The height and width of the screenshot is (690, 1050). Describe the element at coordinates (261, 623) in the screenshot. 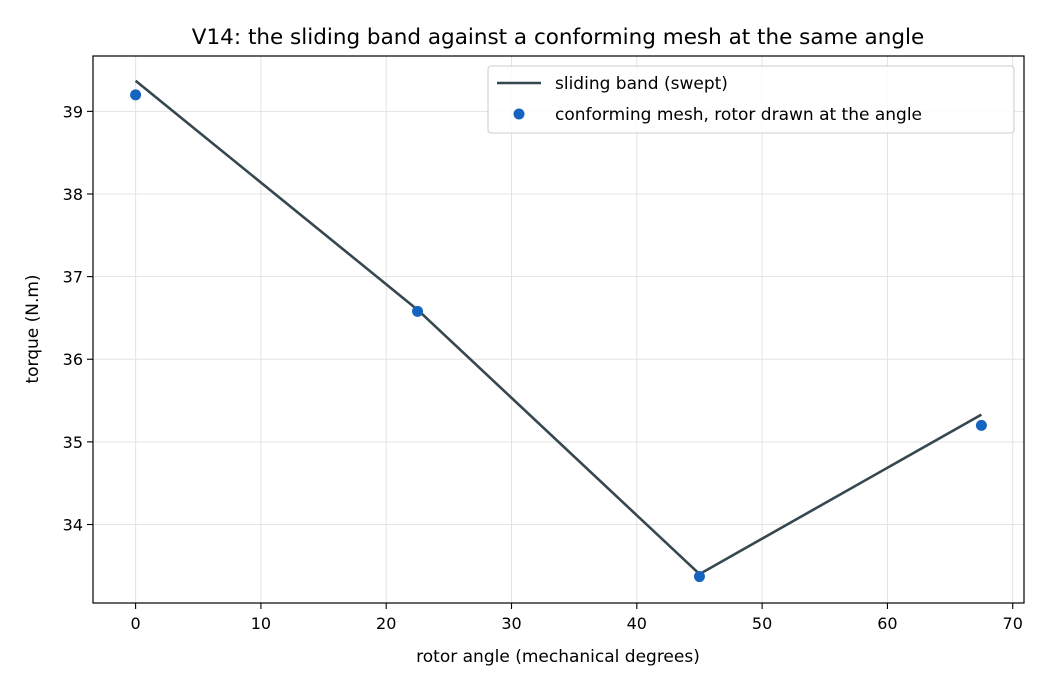

I see `x-tick-label: 10` at that location.